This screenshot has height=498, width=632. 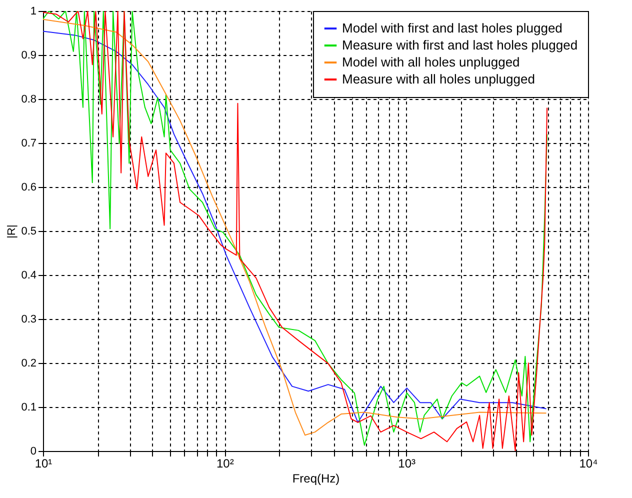 I want to click on legend-label: Model with all holes unplugged, so click(x=431, y=62).